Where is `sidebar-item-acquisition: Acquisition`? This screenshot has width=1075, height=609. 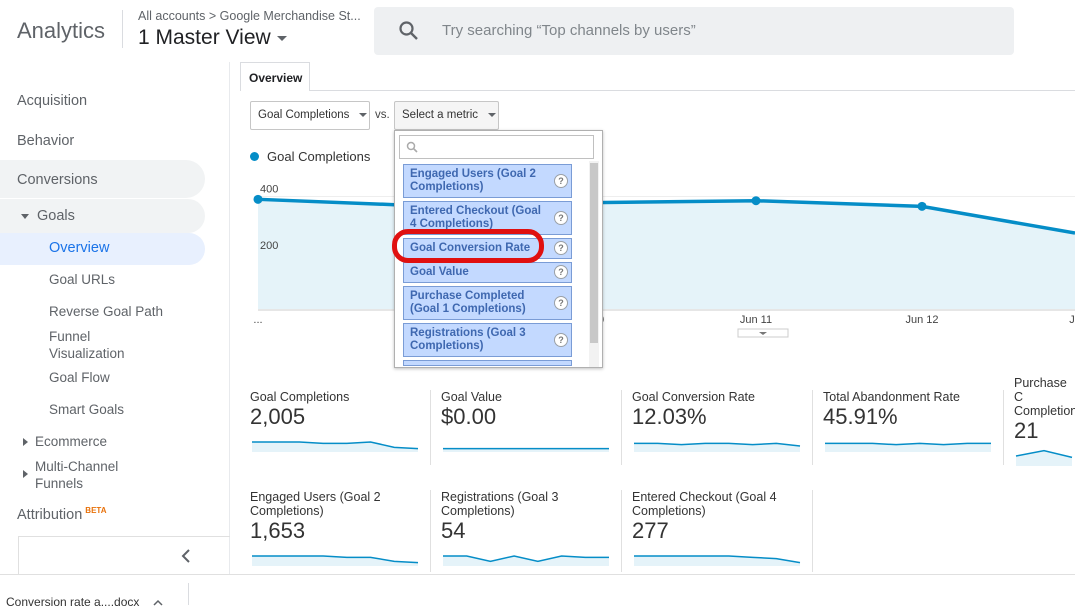
sidebar-item-acquisition: Acquisition is located at coordinates (52, 101).